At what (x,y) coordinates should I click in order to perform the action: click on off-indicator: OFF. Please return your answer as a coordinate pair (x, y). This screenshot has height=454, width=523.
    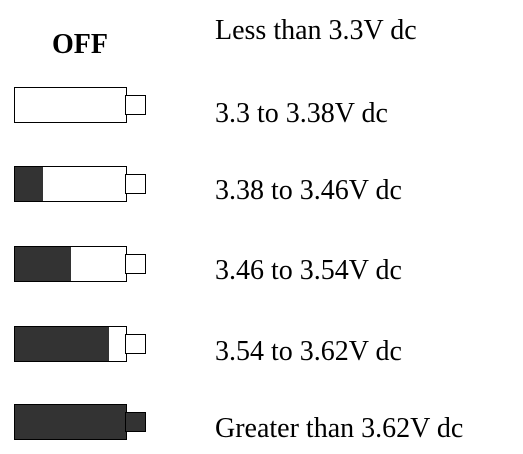
    Looking at the image, I should click on (81, 42).